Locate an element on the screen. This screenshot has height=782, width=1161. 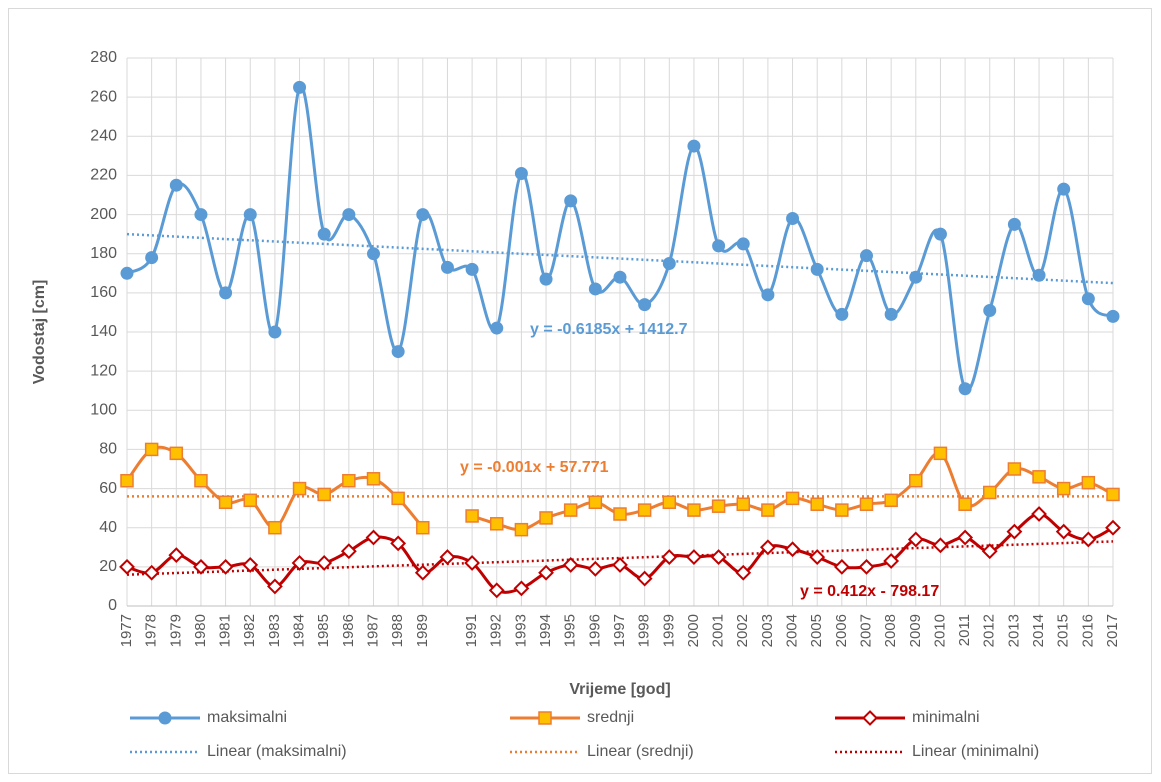
x-tick-label: 1992 is located at coordinates (496, 630).